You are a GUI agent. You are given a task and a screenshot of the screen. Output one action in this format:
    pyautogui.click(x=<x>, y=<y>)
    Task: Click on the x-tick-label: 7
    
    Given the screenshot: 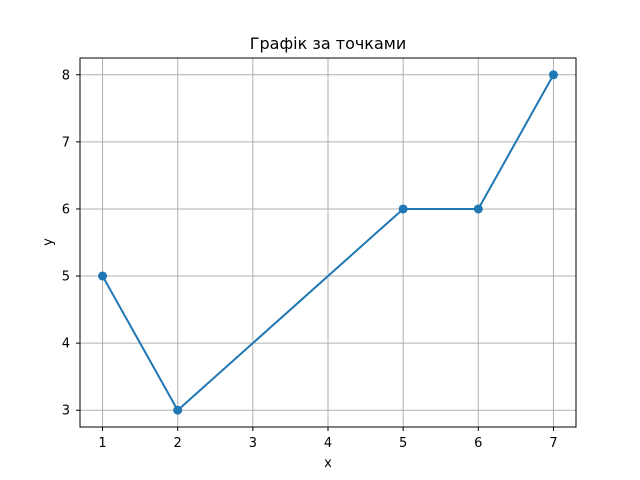 What is the action you would take?
    pyautogui.click(x=553, y=443)
    